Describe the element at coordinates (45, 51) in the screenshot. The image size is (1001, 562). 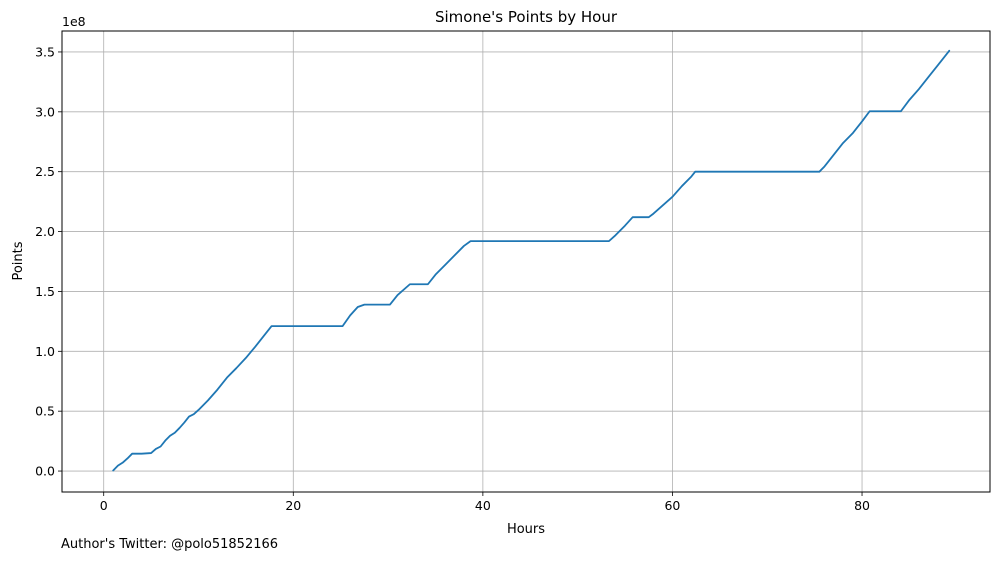
I see `y-tick-label: 3.5` at that location.